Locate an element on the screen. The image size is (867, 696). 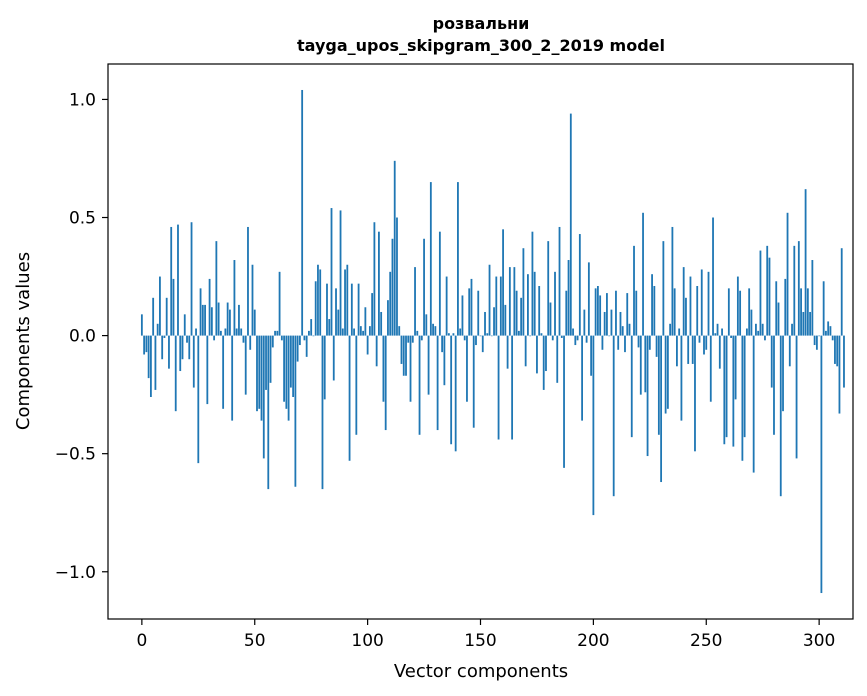
y-tick-label: −0.5 is located at coordinates (75, 455).